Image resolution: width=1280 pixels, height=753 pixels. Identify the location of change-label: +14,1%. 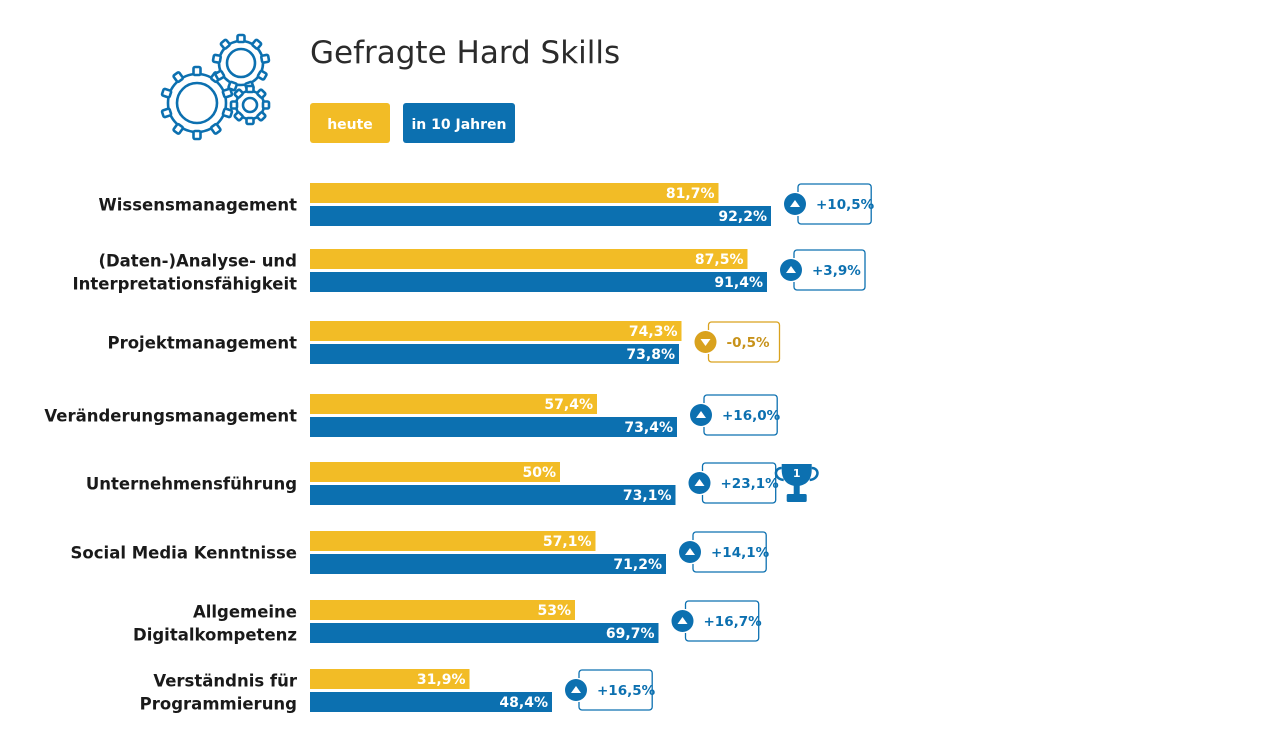
(740, 553).